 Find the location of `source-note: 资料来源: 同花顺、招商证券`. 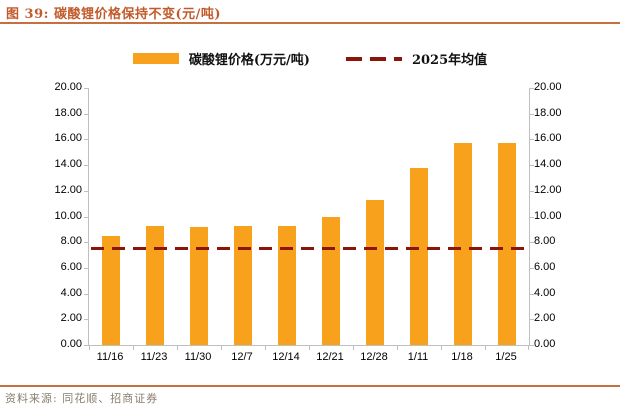

source-note: 资料来源: 同花顺、招商证券 is located at coordinates (82, 398).